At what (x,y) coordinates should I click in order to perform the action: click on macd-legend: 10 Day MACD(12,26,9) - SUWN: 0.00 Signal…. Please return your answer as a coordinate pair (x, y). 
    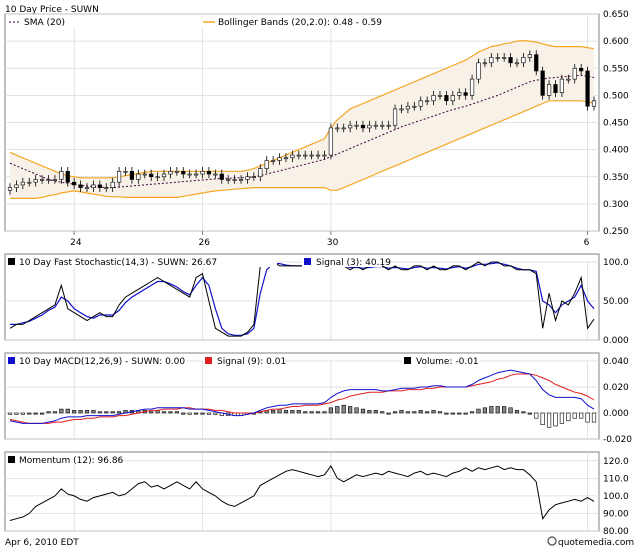
    Looking at the image, I should click on (243, 361).